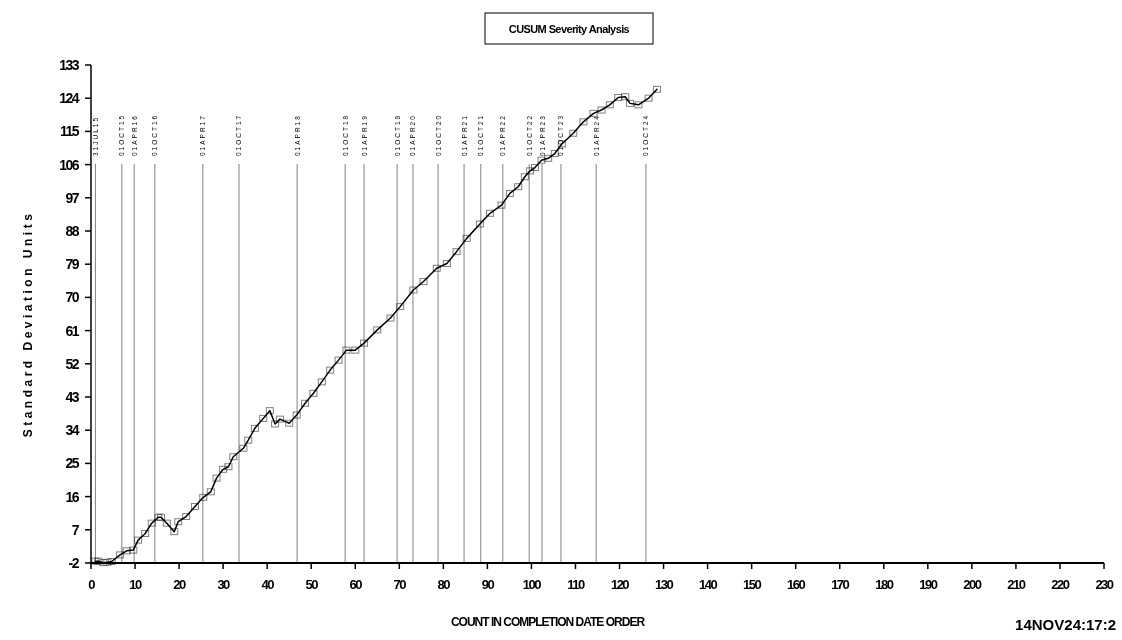 This screenshot has width=1122, height=640. I want to click on x-tick-label: 0, so click(92, 584).